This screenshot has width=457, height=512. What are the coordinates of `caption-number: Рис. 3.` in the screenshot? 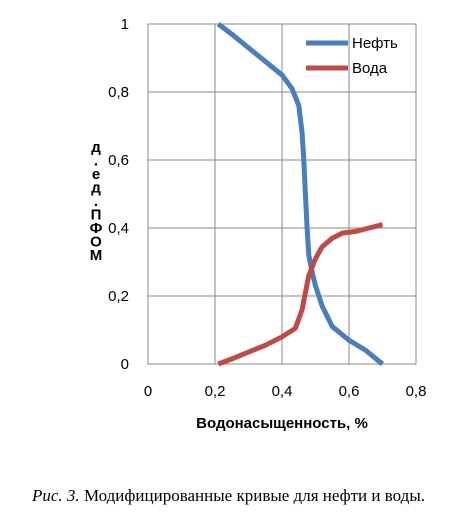 It's located at (56, 495).